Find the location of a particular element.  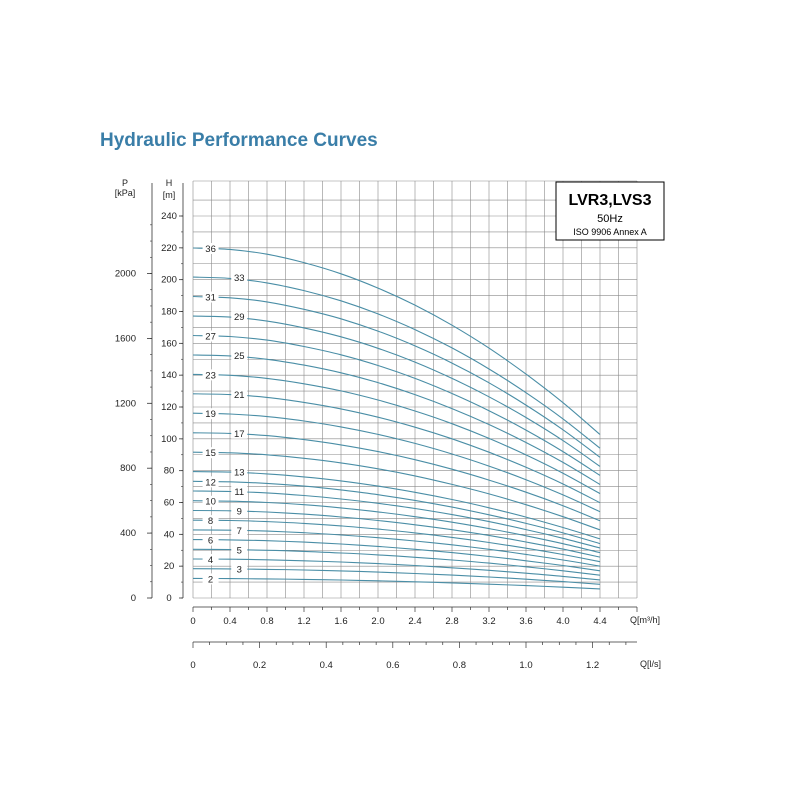

curve-label-9: 9 is located at coordinates (239, 511).